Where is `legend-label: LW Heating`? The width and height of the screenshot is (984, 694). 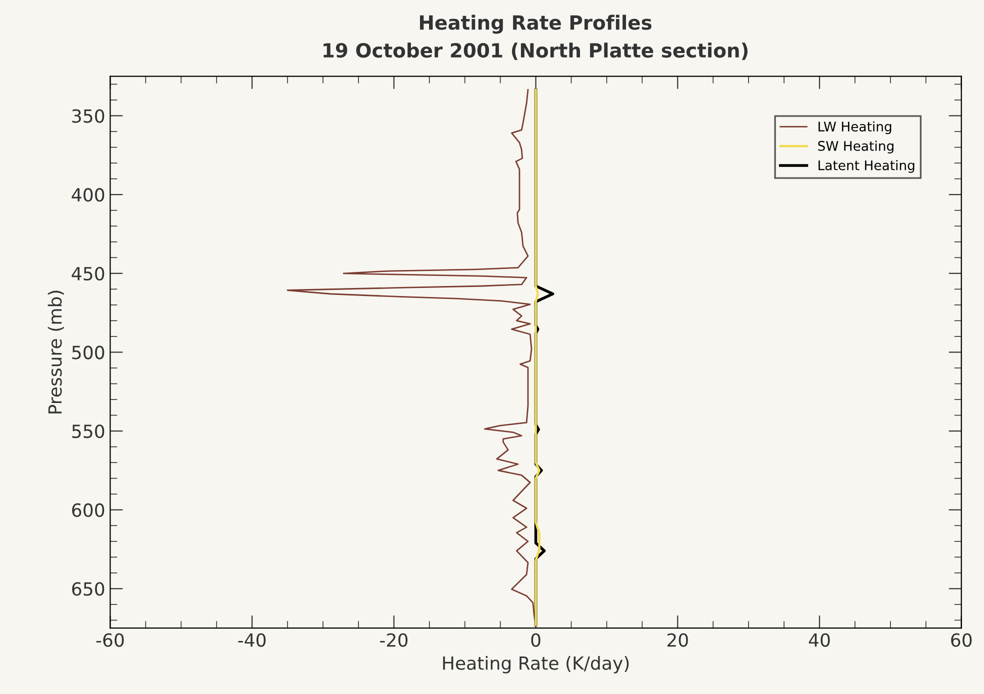 legend-label: LW Heating is located at coordinates (855, 127).